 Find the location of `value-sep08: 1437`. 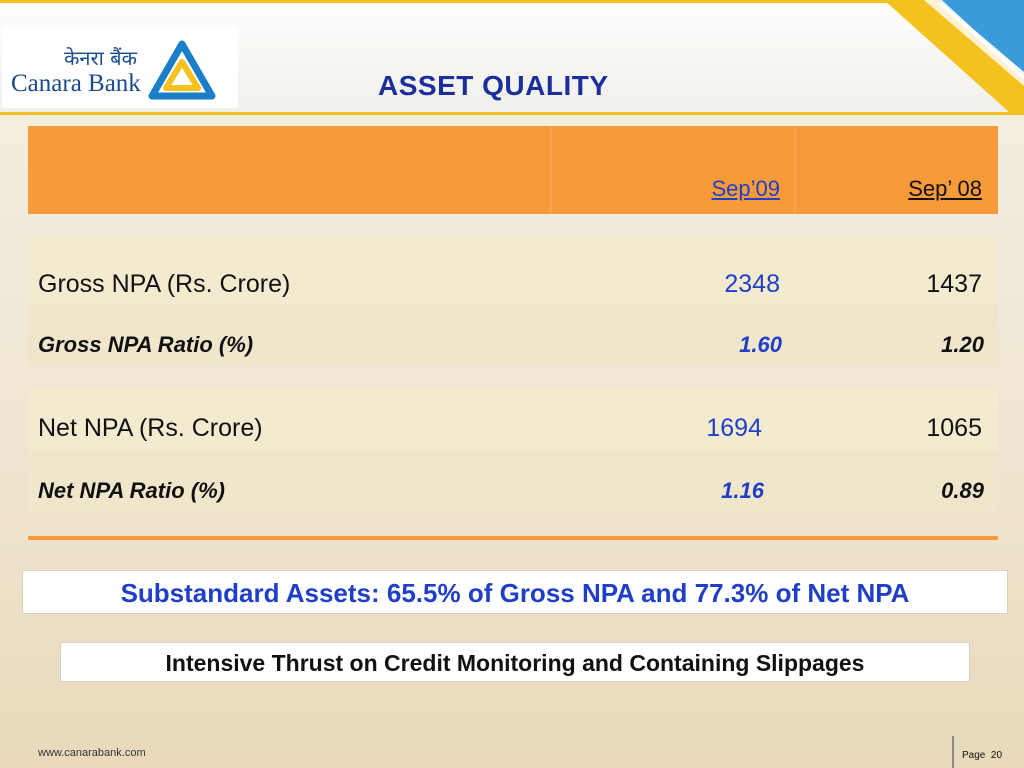

value-sep08: 1437 is located at coordinates (954, 284).